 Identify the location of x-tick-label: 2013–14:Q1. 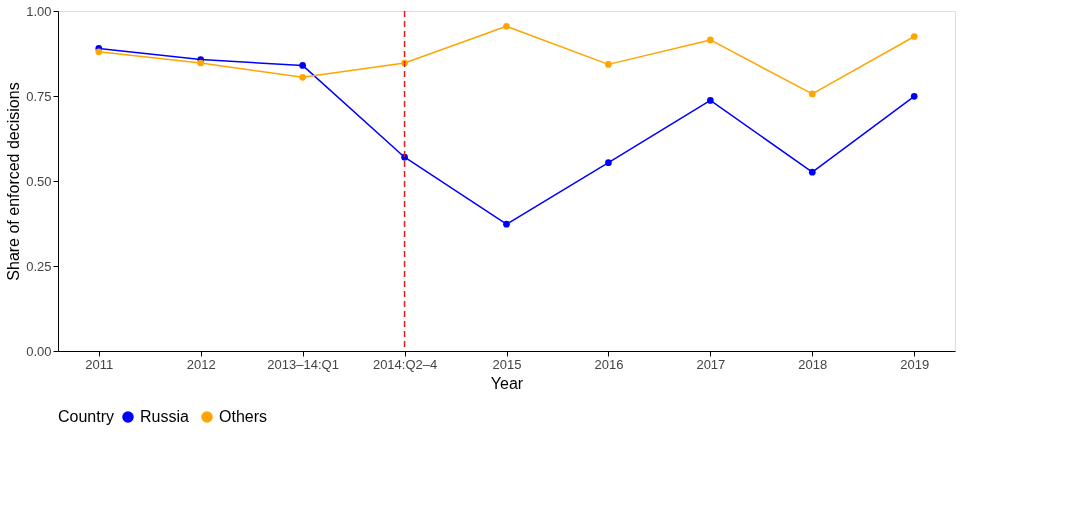
(303, 364).